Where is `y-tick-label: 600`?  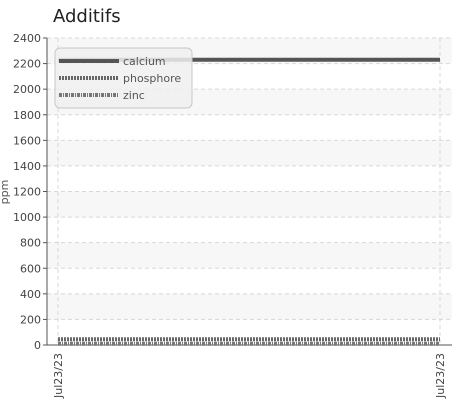 y-tick-label: 600 is located at coordinates (30, 268).